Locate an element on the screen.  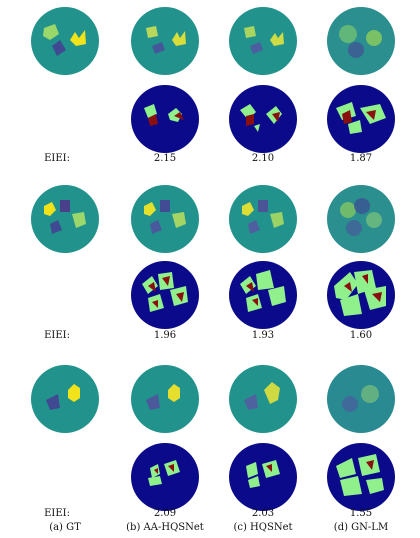
metric-value: 1.93 is located at coordinates (263, 335).